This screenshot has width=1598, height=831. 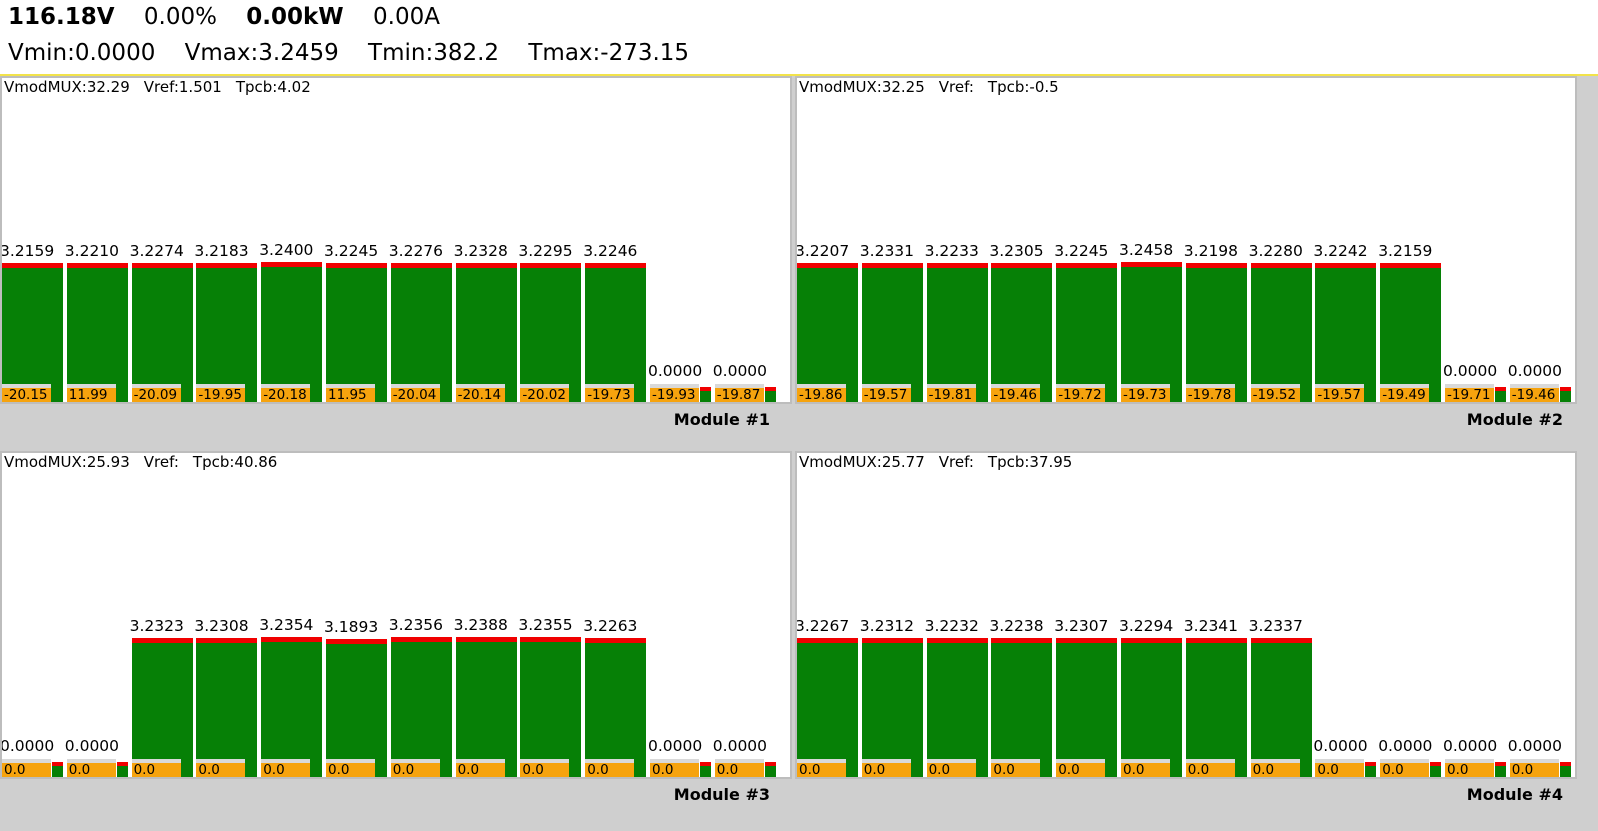 What do you see at coordinates (951, 250) in the screenshot?
I see `cell-voltage-label: 3.2233` at bounding box center [951, 250].